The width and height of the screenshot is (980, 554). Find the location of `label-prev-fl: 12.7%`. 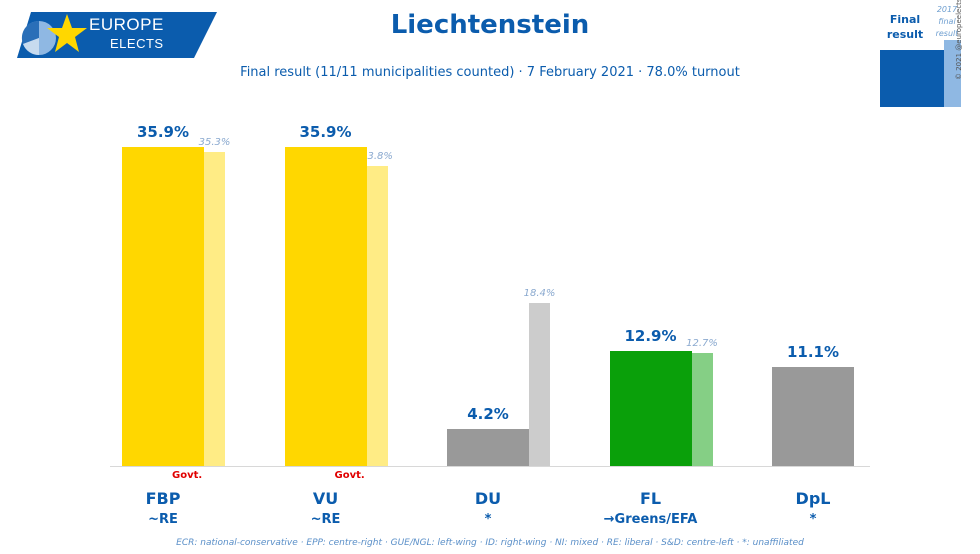

label-prev-fl: 12.7% is located at coordinates (702, 344).